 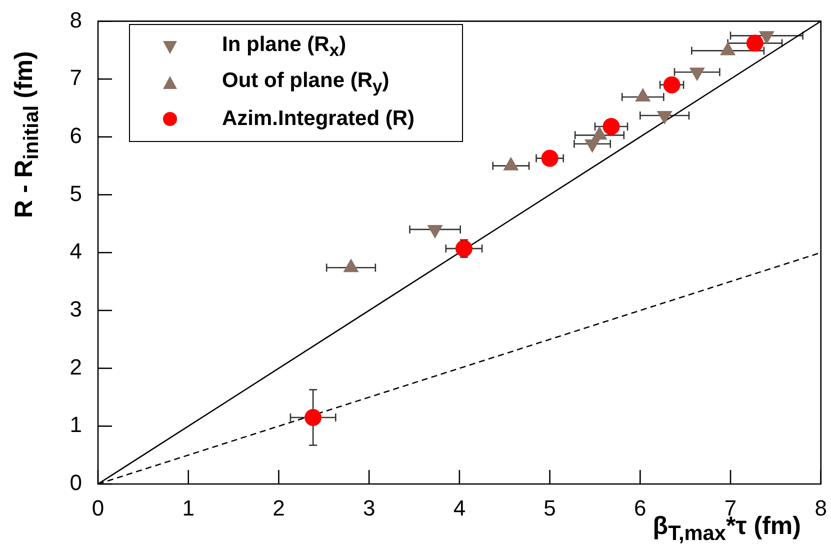 I want to click on y-tick-label: 6, so click(x=76, y=135).